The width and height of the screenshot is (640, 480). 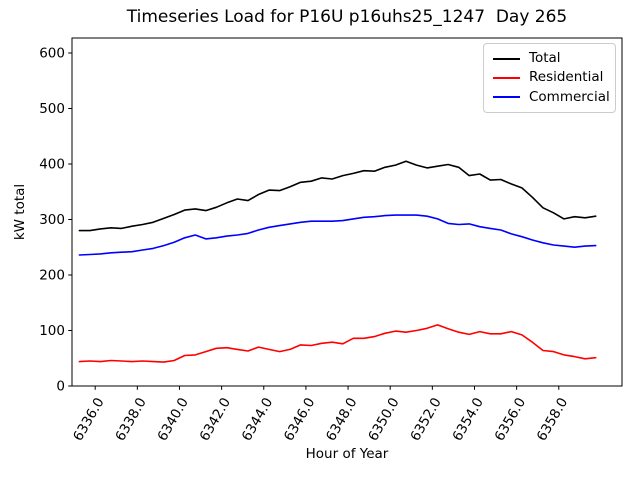 What do you see at coordinates (510, 419) in the screenshot?
I see `x-tick-label: 6356.0` at bounding box center [510, 419].